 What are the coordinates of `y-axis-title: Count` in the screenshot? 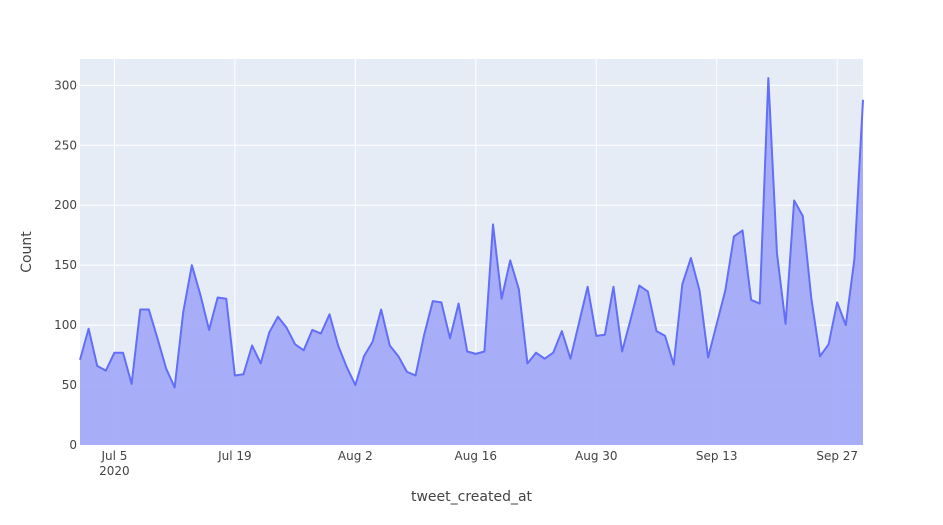 It's located at (27, 252).